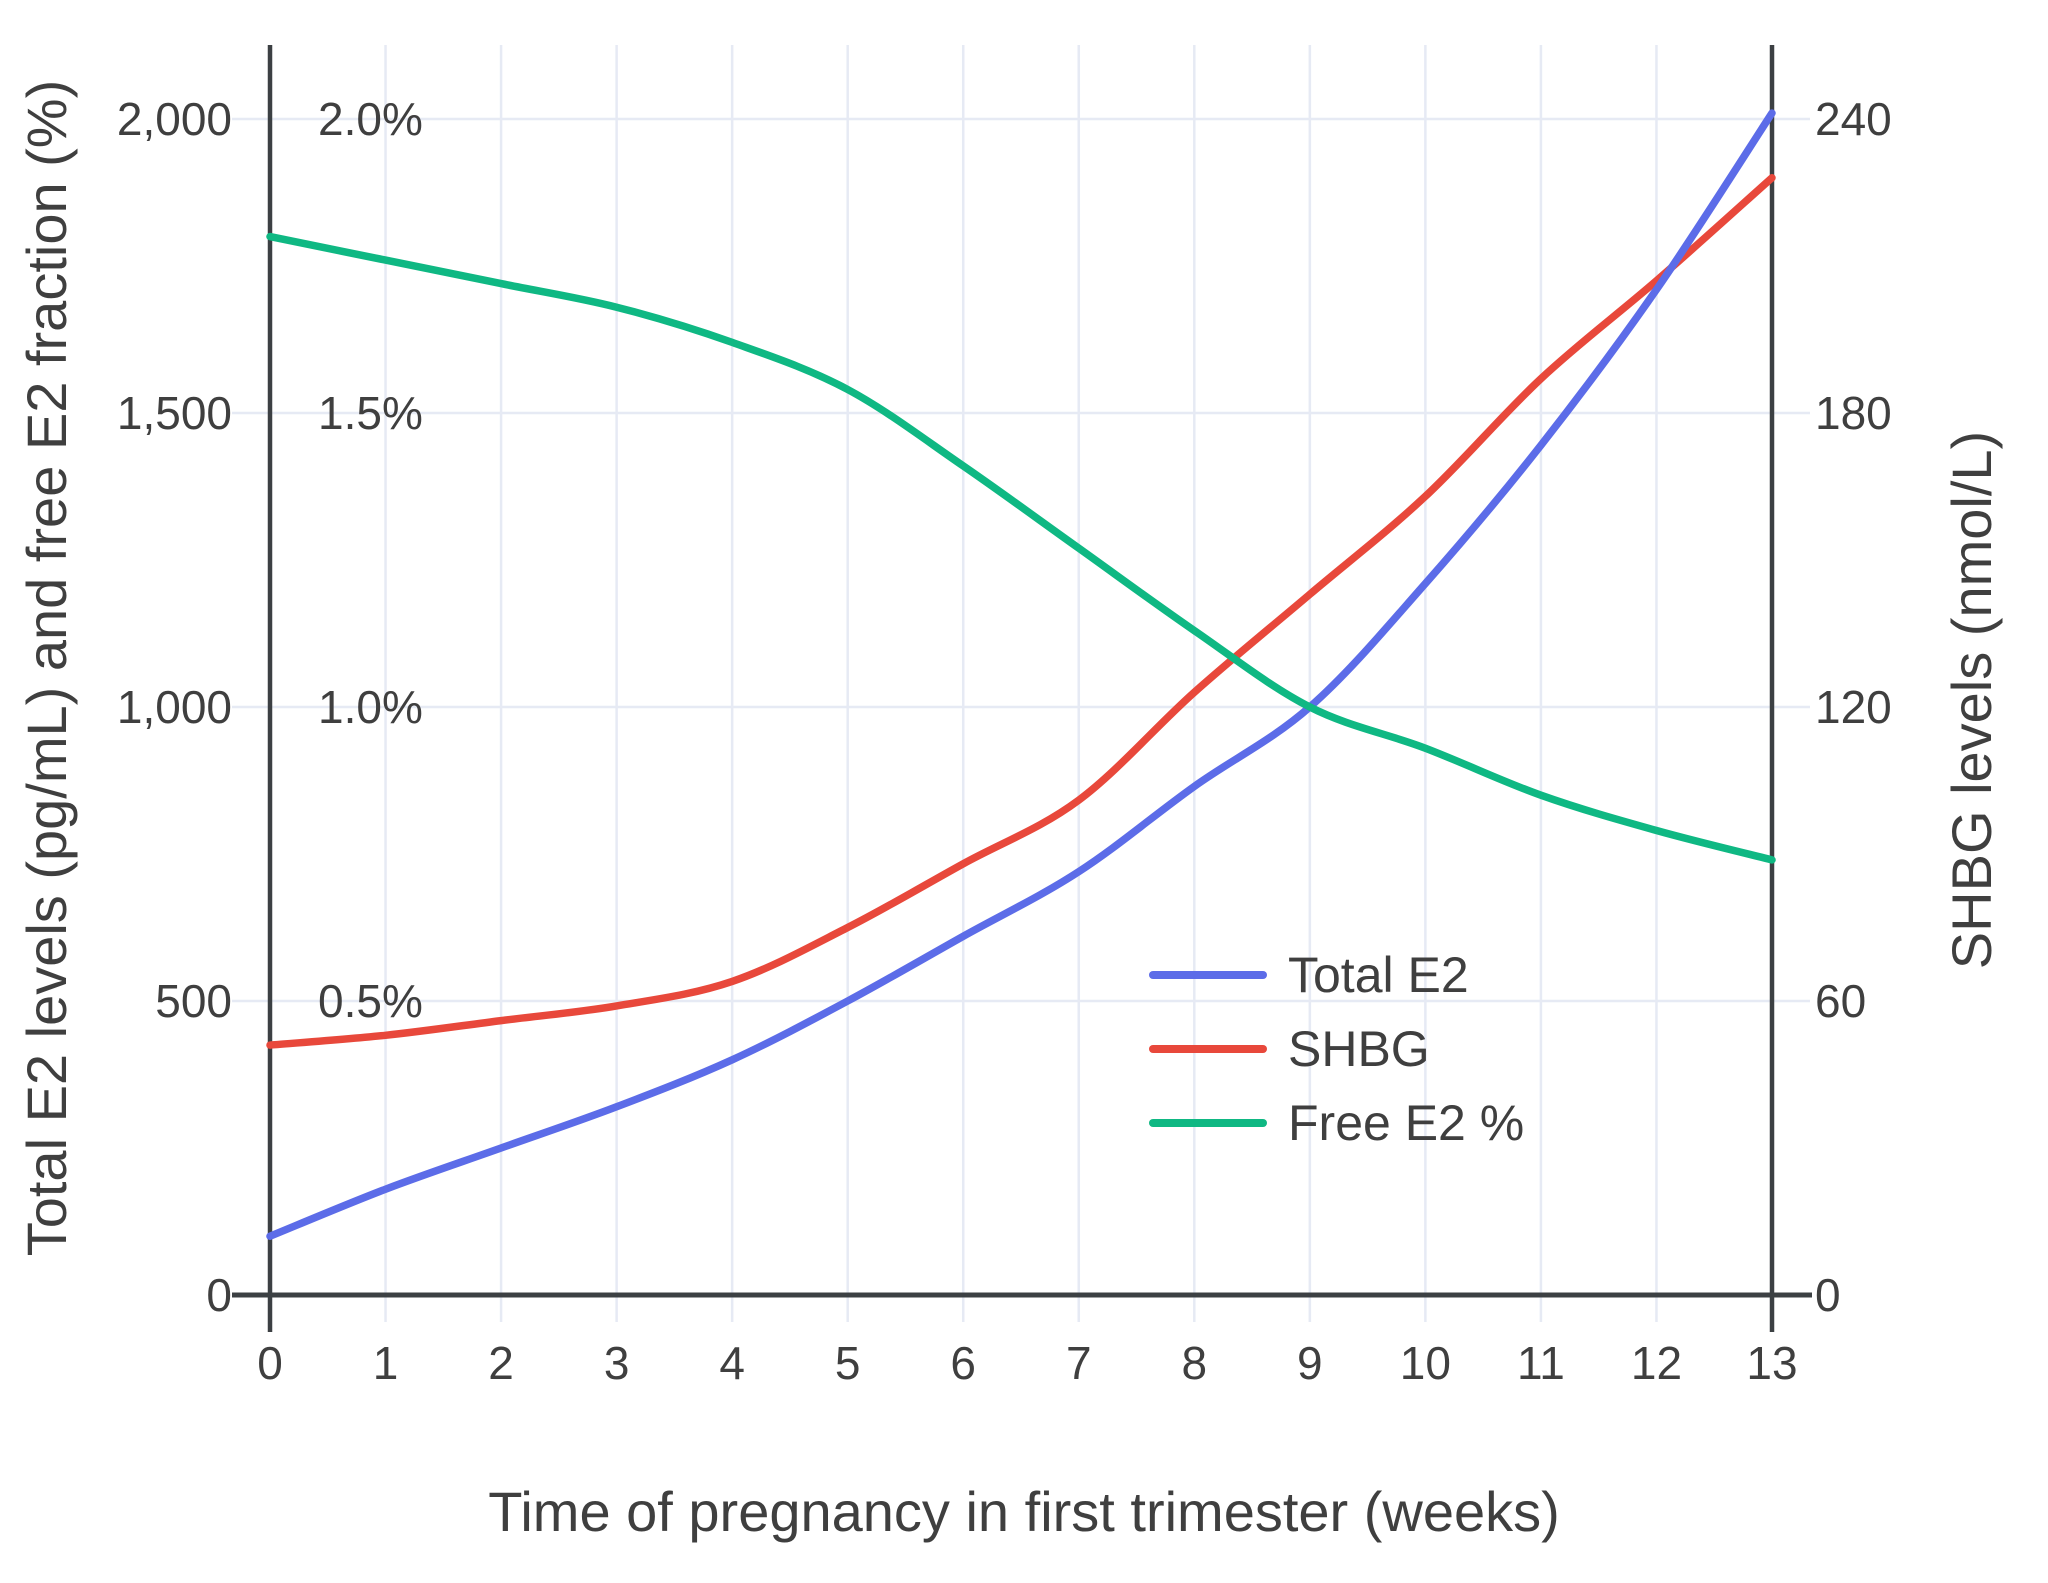  I want to click on x-axis-tick-label: 6, so click(963, 1363).